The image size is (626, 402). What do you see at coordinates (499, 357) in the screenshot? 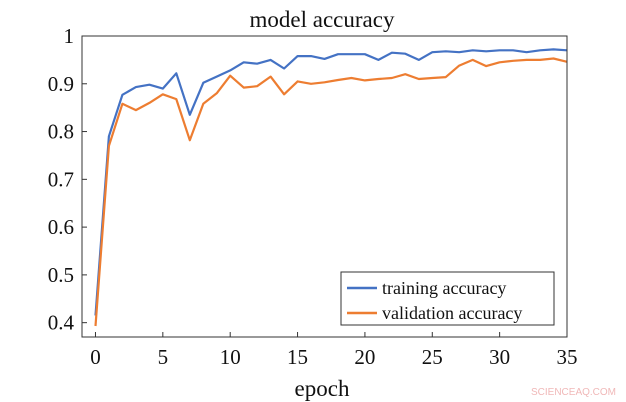
I see `x-tick-label: 30` at bounding box center [499, 357].